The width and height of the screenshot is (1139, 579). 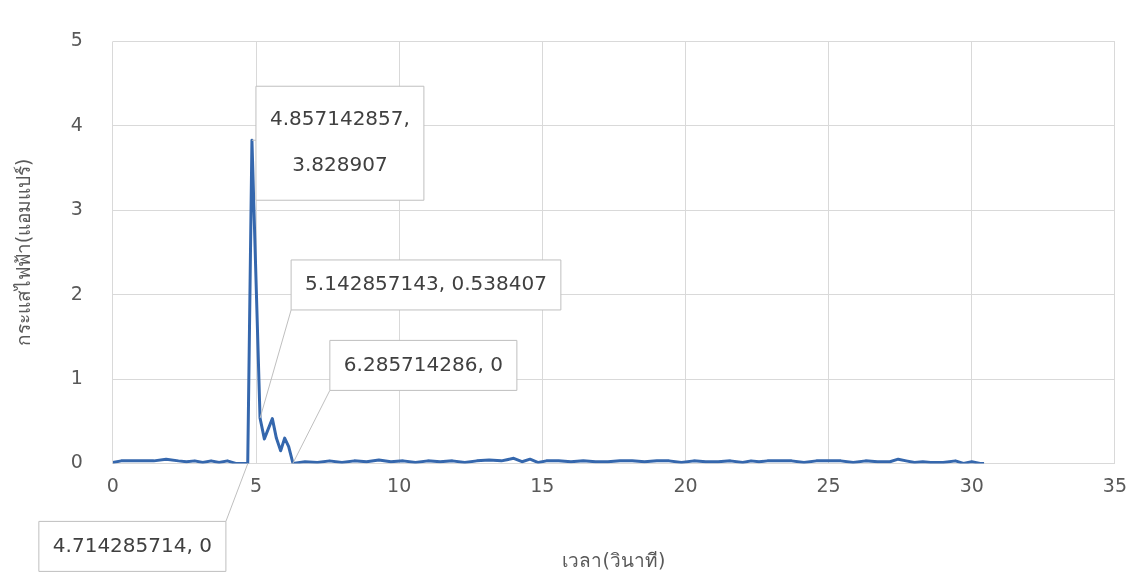 What do you see at coordinates (828, 484) in the screenshot?
I see `x-tick-label: 25` at bounding box center [828, 484].